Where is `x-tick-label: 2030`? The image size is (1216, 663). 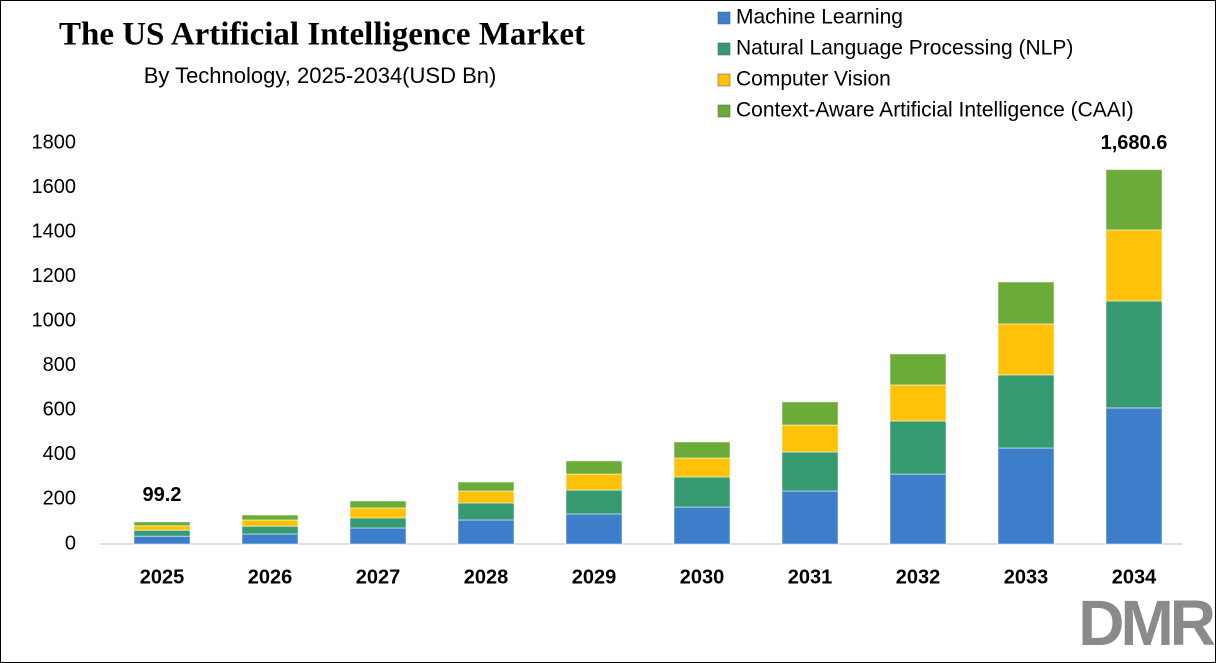
x-tick-label: 2030 is located at coordinates (702, 577).